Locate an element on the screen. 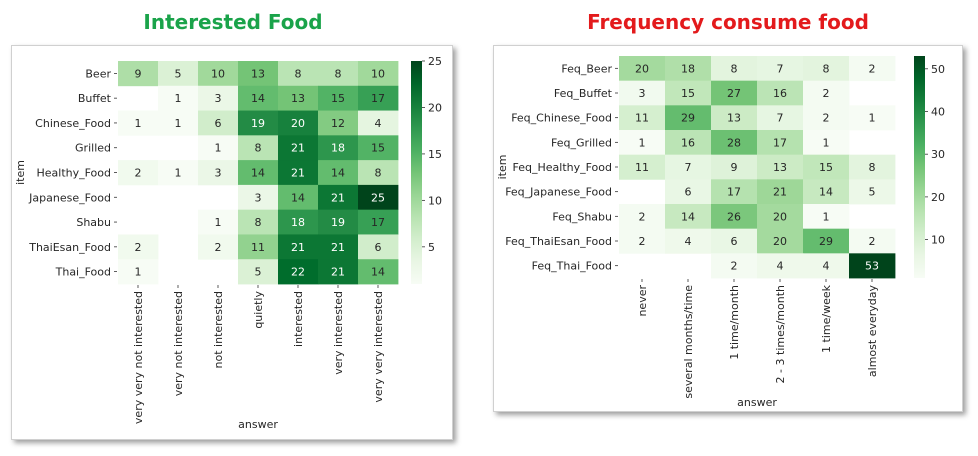  heatmap-cell-feq-healthy-food-almost-everyday is located at coordinates (872, 167).